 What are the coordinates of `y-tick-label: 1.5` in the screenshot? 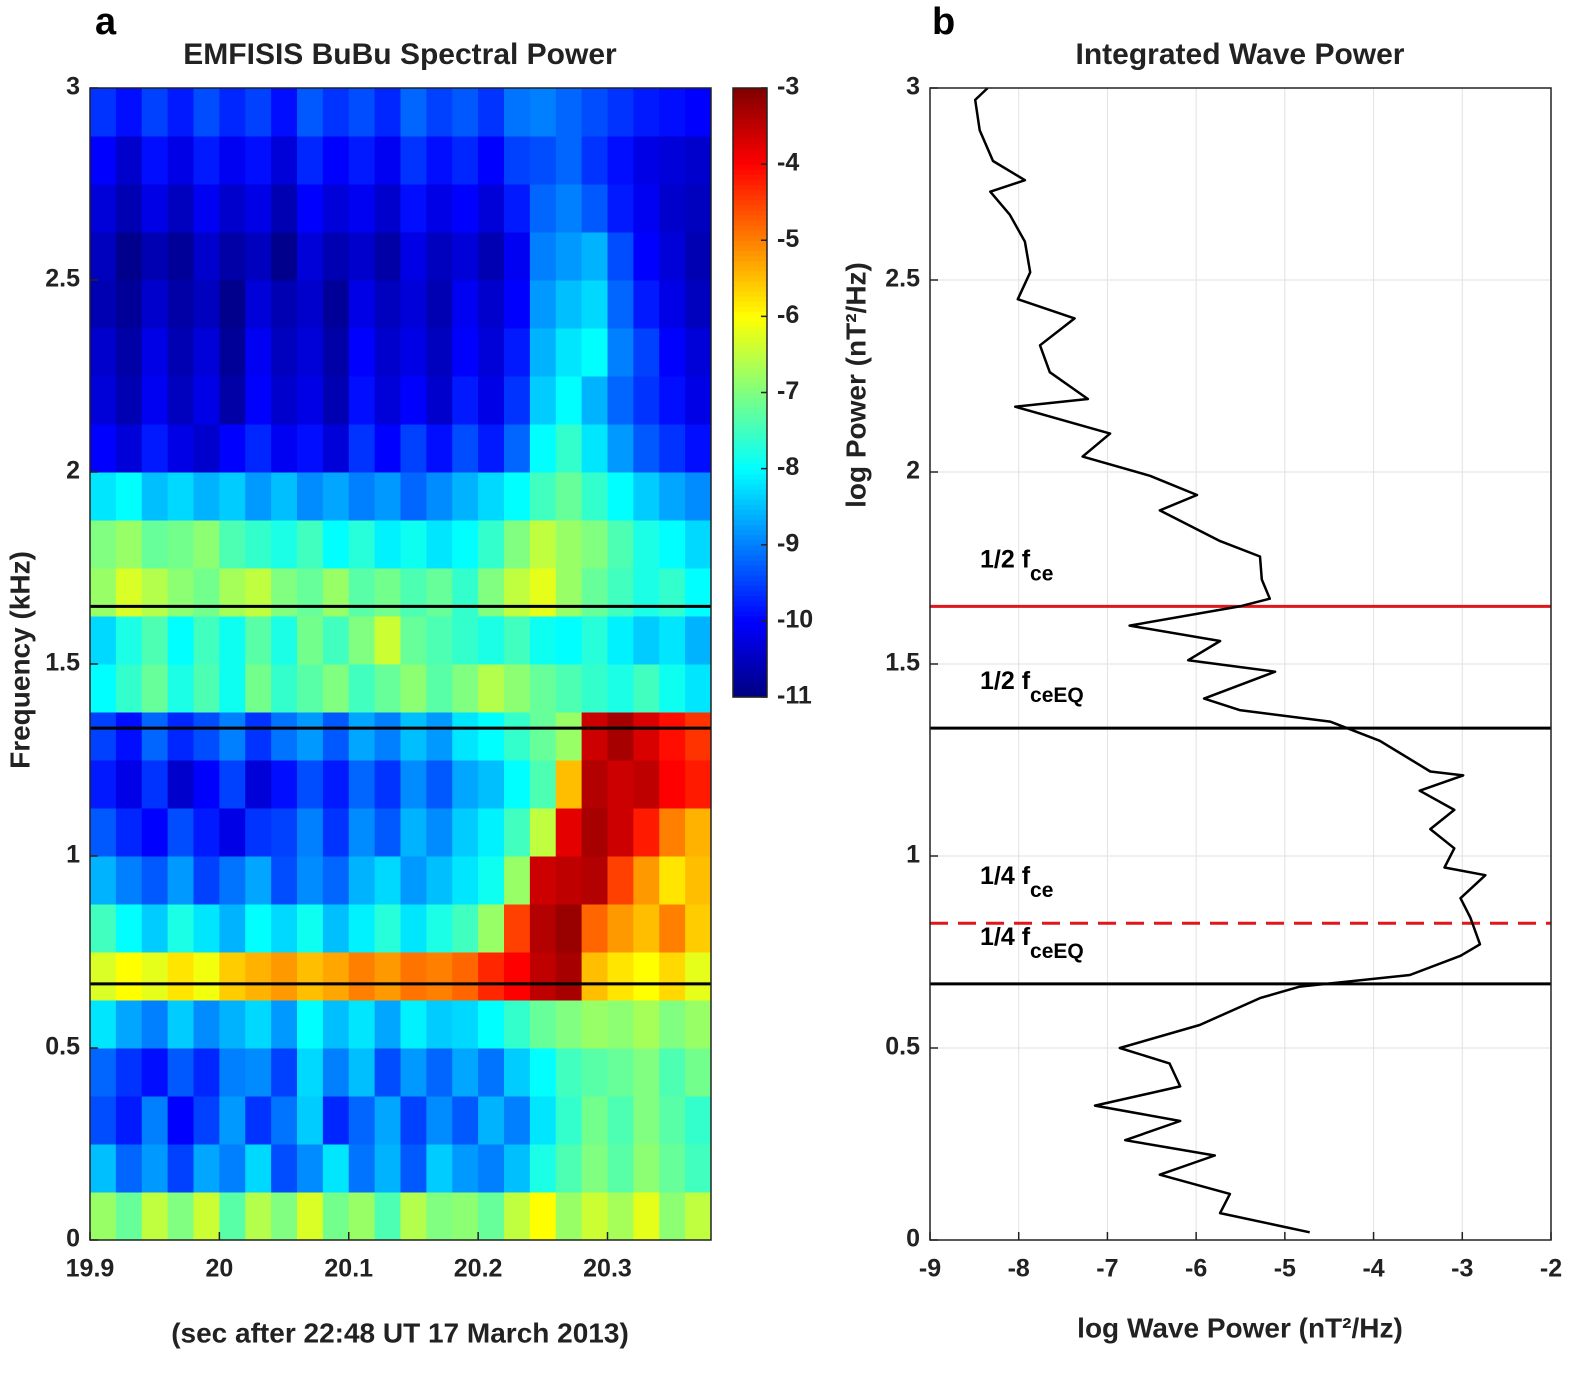 It's located at (902, 663).